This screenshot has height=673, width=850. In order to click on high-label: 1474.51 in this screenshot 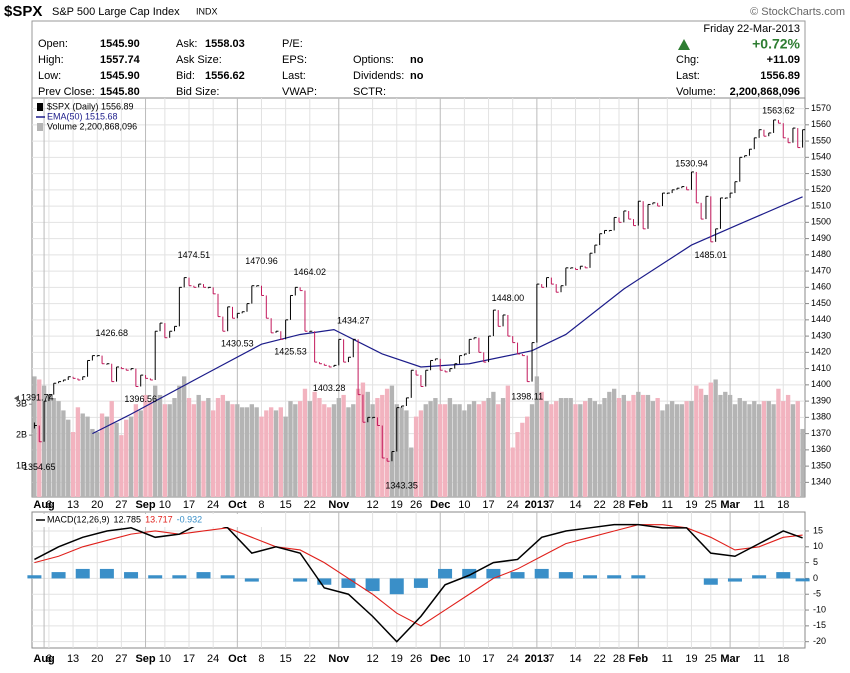, I will do `click(194, 255)`.